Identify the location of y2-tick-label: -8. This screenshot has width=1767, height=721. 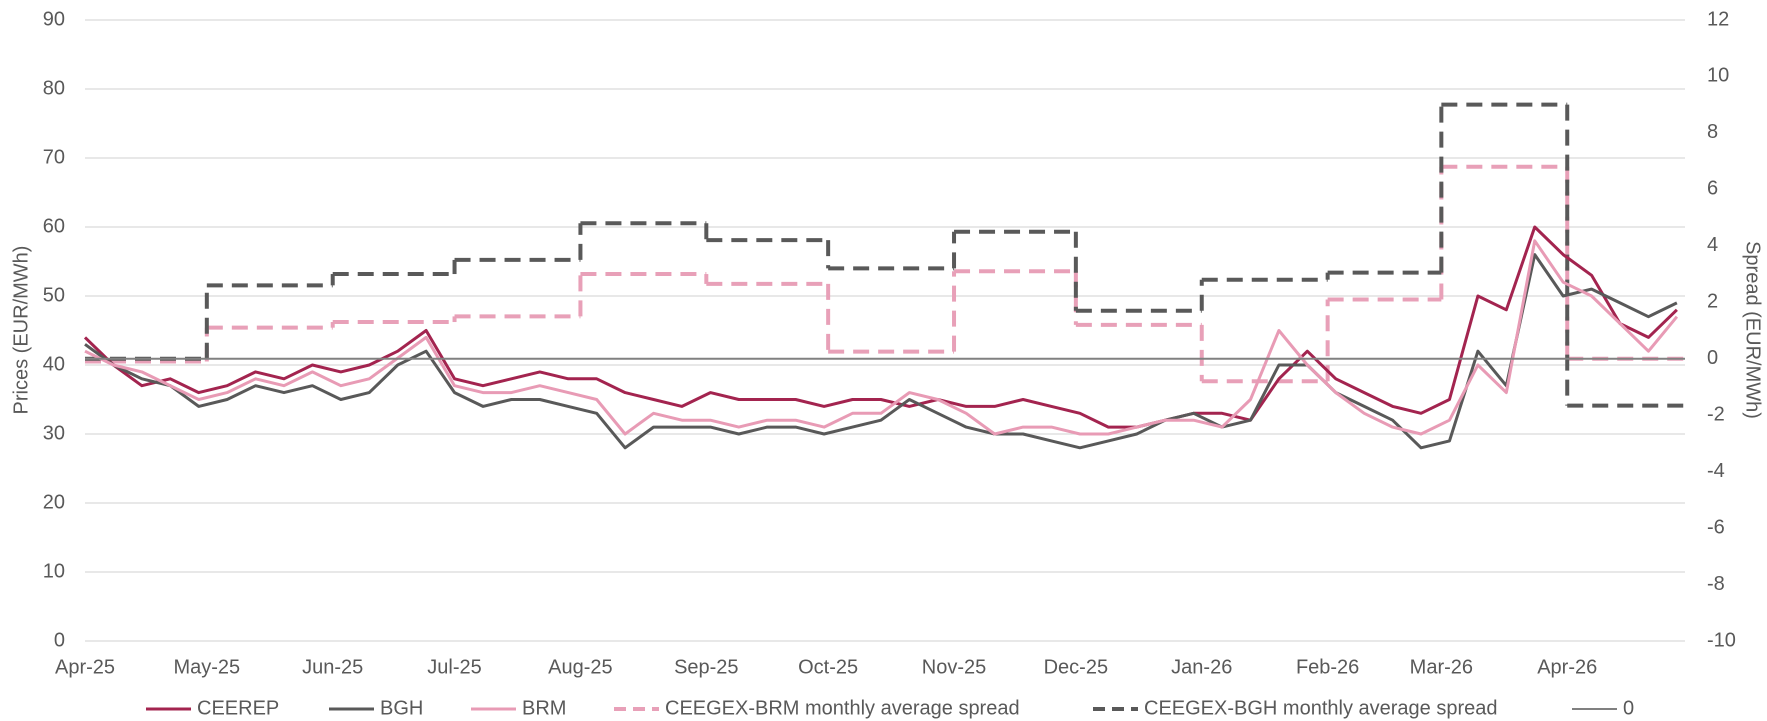
(1716, 584).